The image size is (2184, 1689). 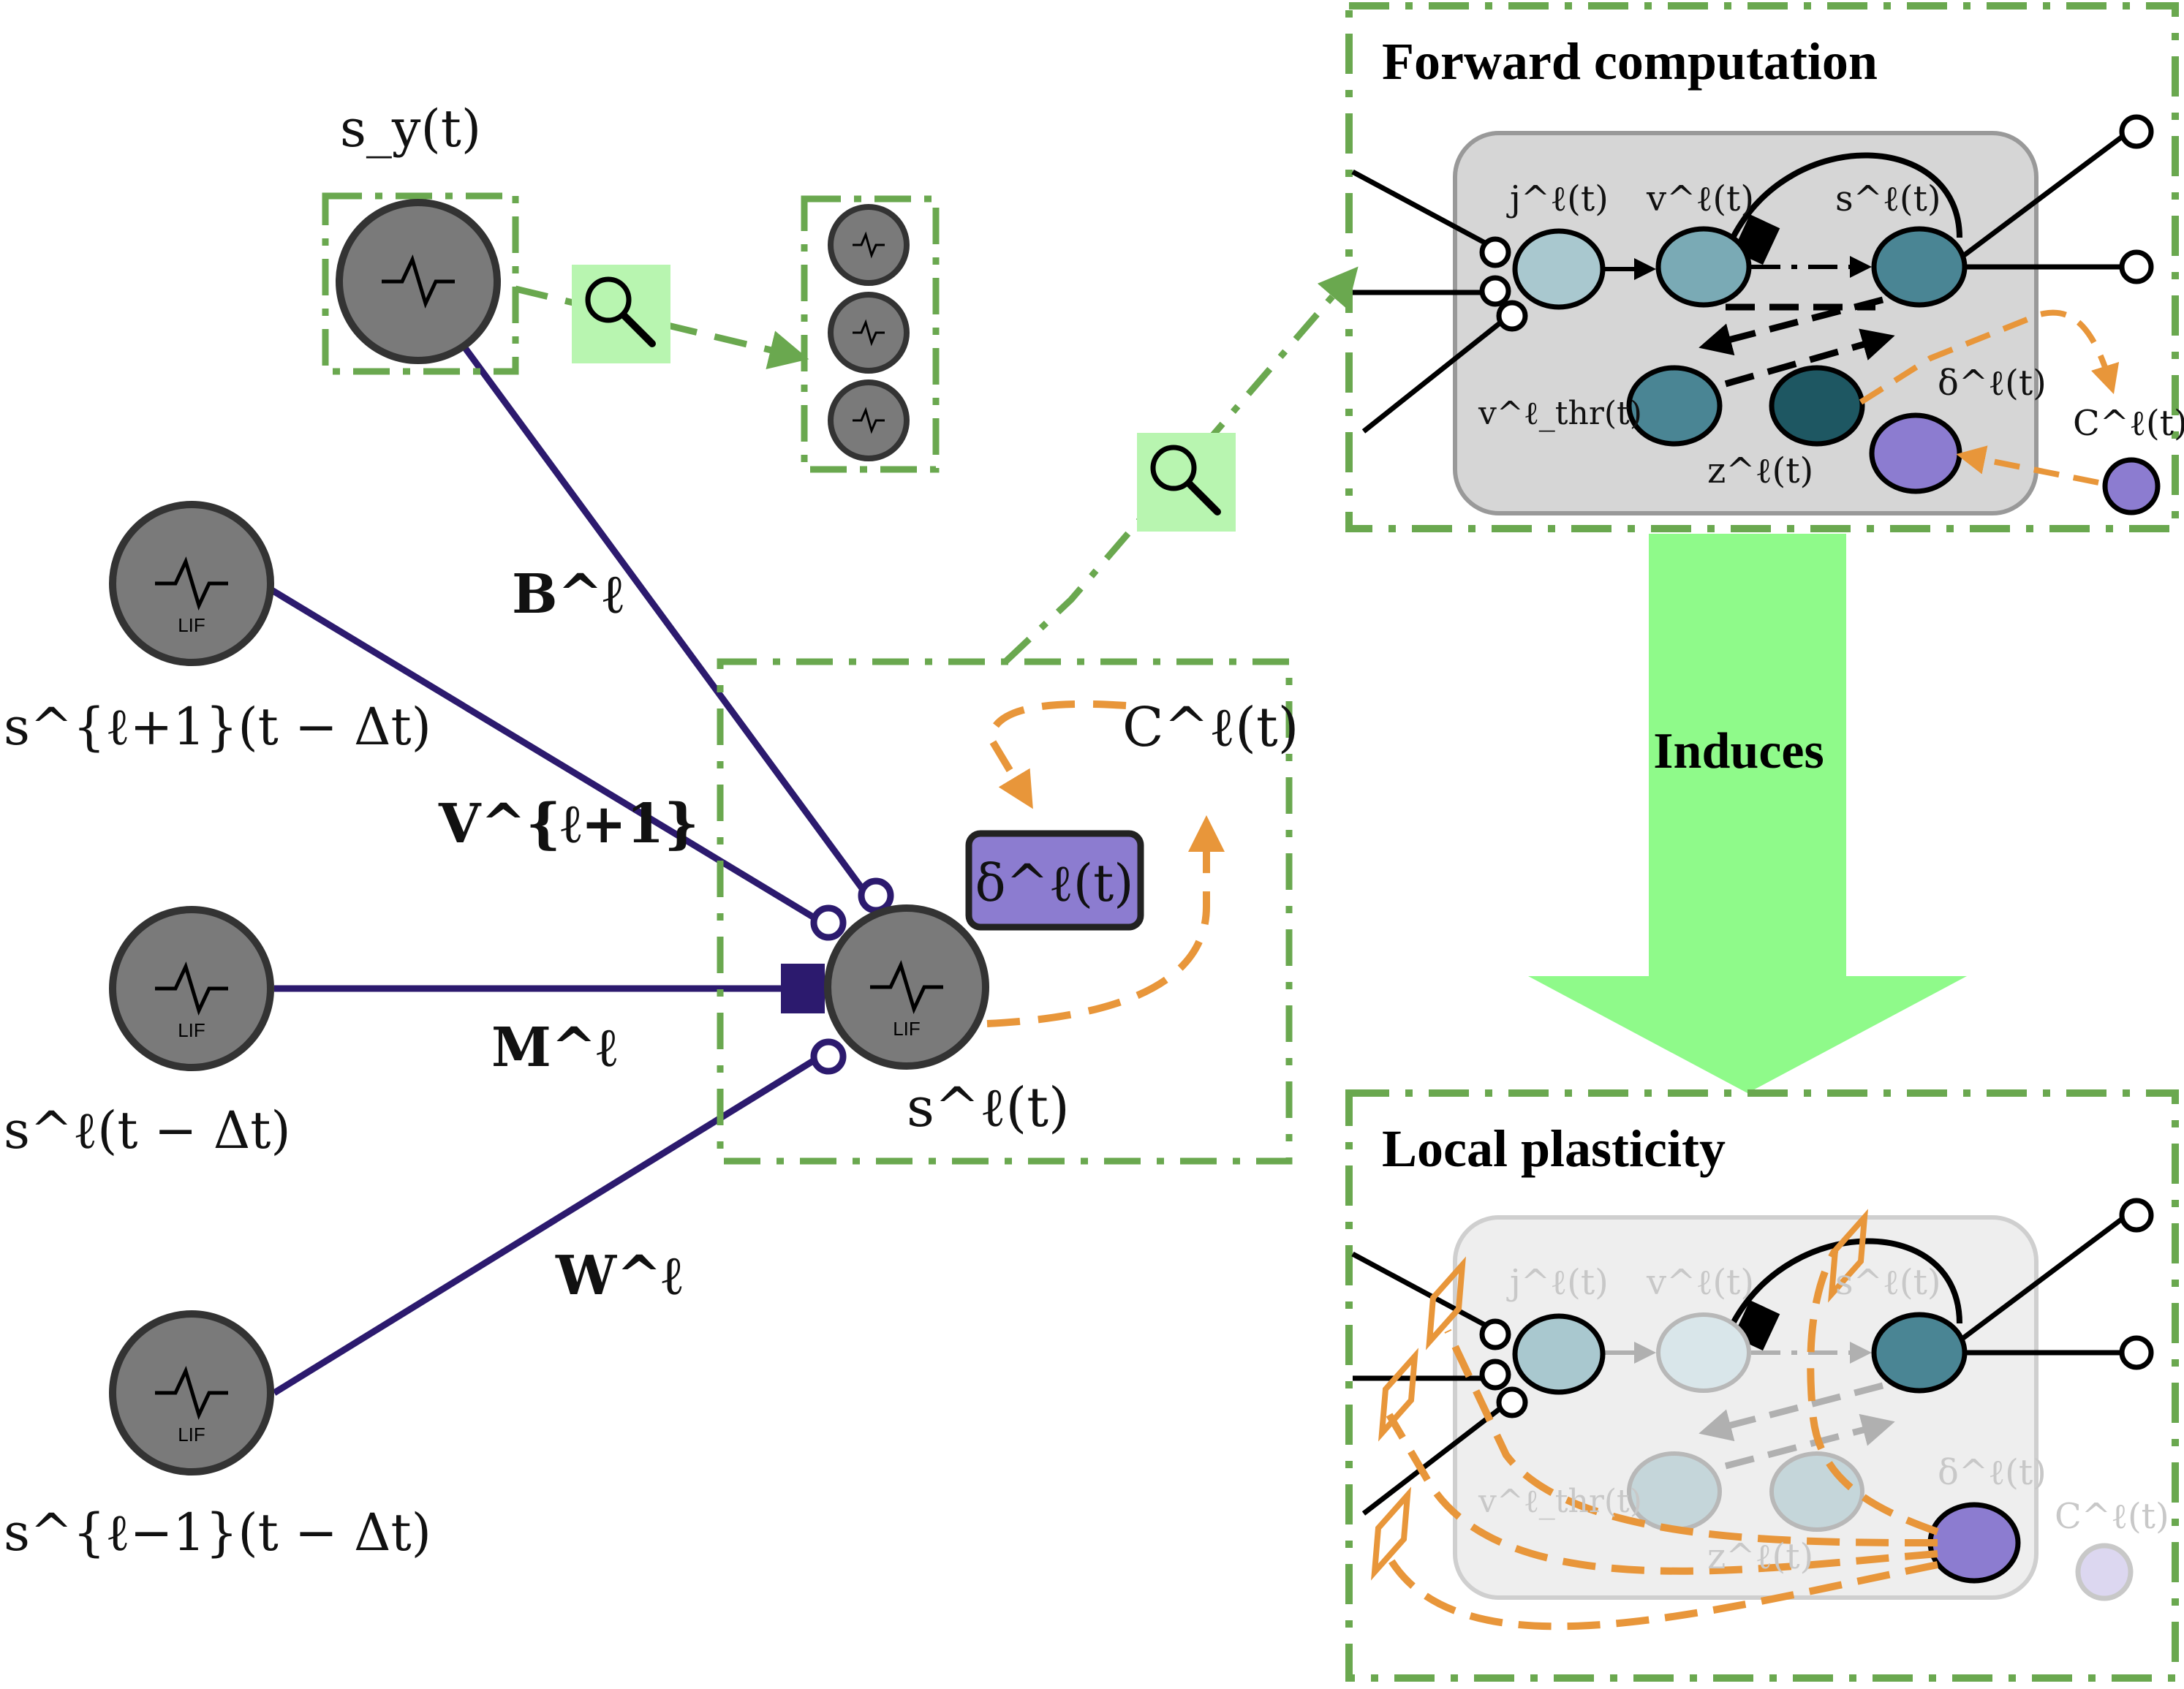 I want to click on label-C: C^ℓ(t), so click(x=1210, y=727).